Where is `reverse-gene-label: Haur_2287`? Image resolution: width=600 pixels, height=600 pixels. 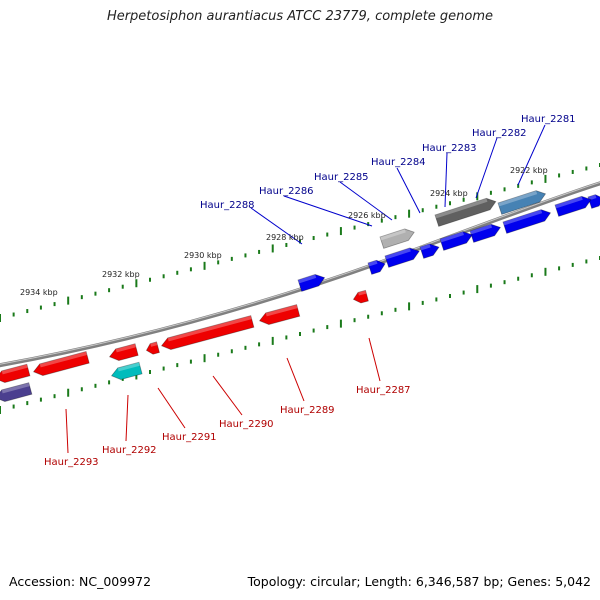
reverse-gene-label: Haur_2287 is located at coordinates (383, 390).